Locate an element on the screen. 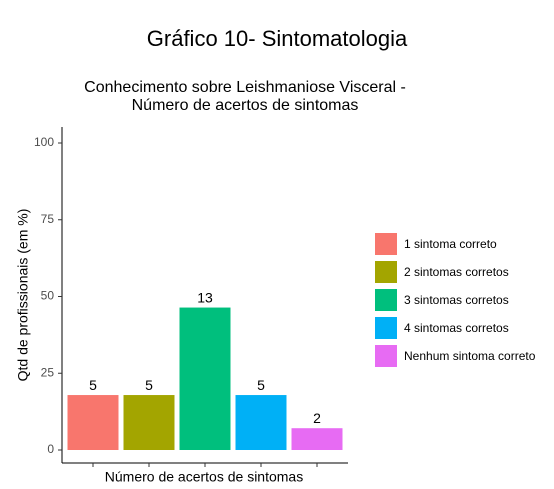 The image size is (554, 489). chart-title: Número de acertos de sintomas is located at coordinates (245, 105).